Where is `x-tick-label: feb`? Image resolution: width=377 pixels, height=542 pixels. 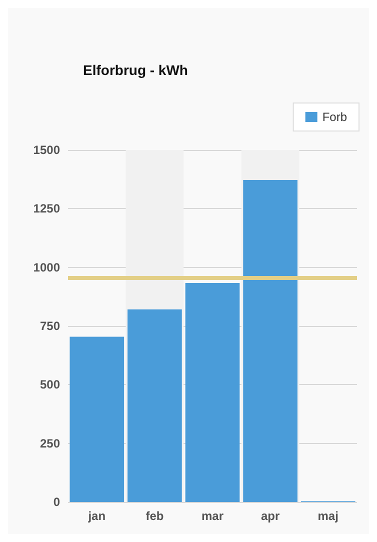
x-tick-label: feb is located at coordinates (155, 516).